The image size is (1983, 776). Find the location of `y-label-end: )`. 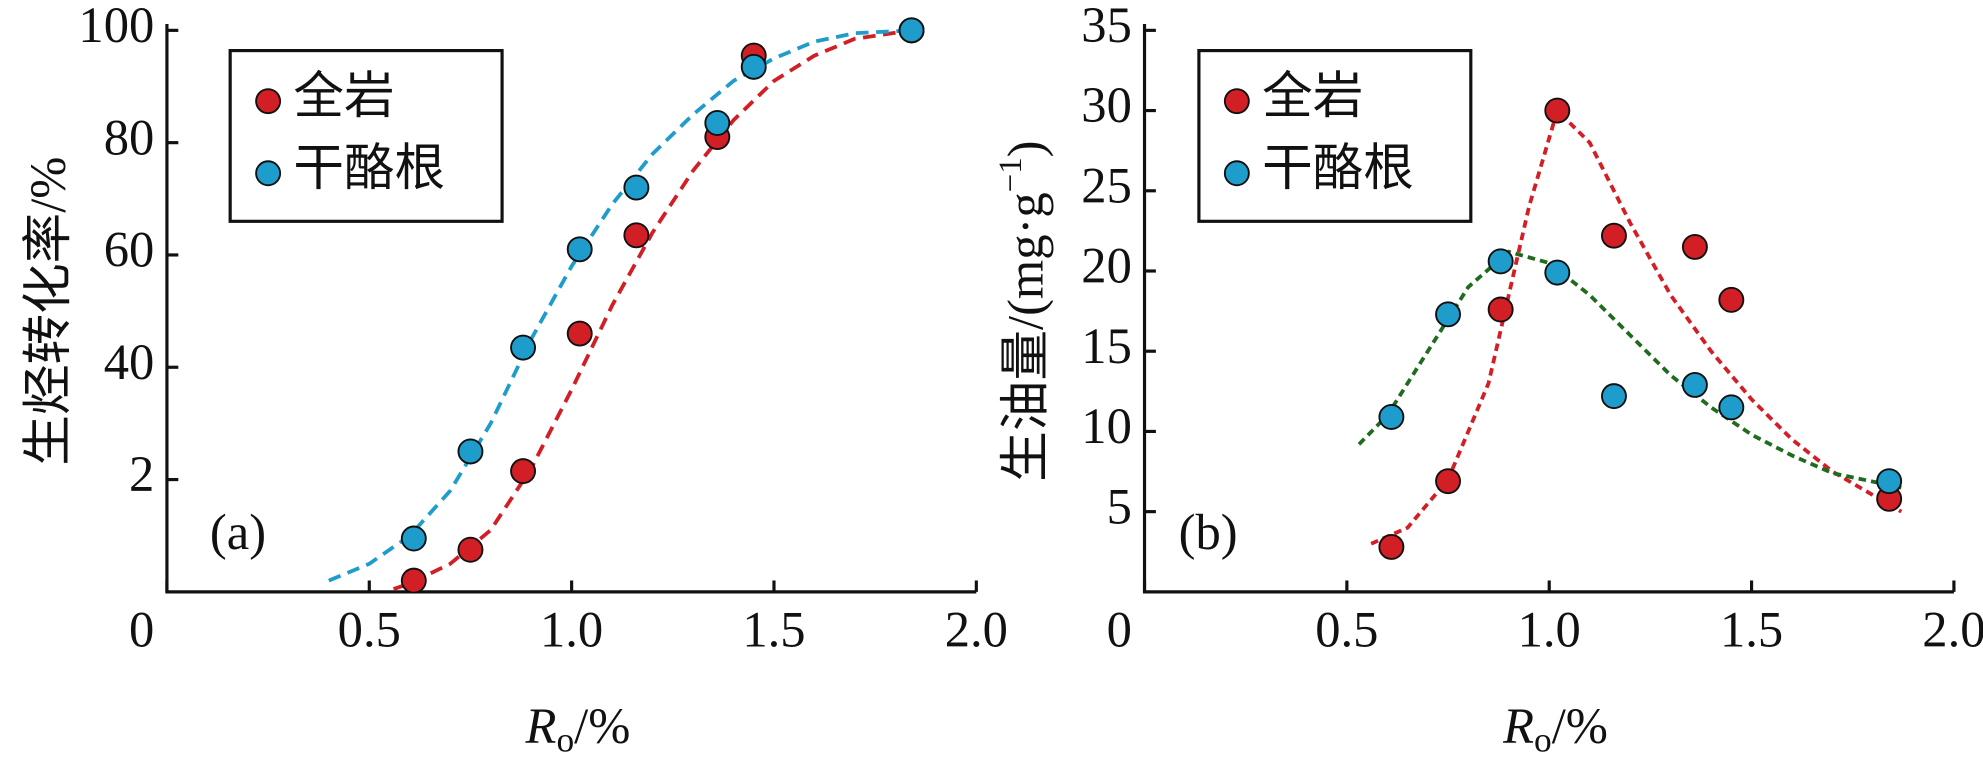

y-label-end: ) is located at coordinates (1025, 148).